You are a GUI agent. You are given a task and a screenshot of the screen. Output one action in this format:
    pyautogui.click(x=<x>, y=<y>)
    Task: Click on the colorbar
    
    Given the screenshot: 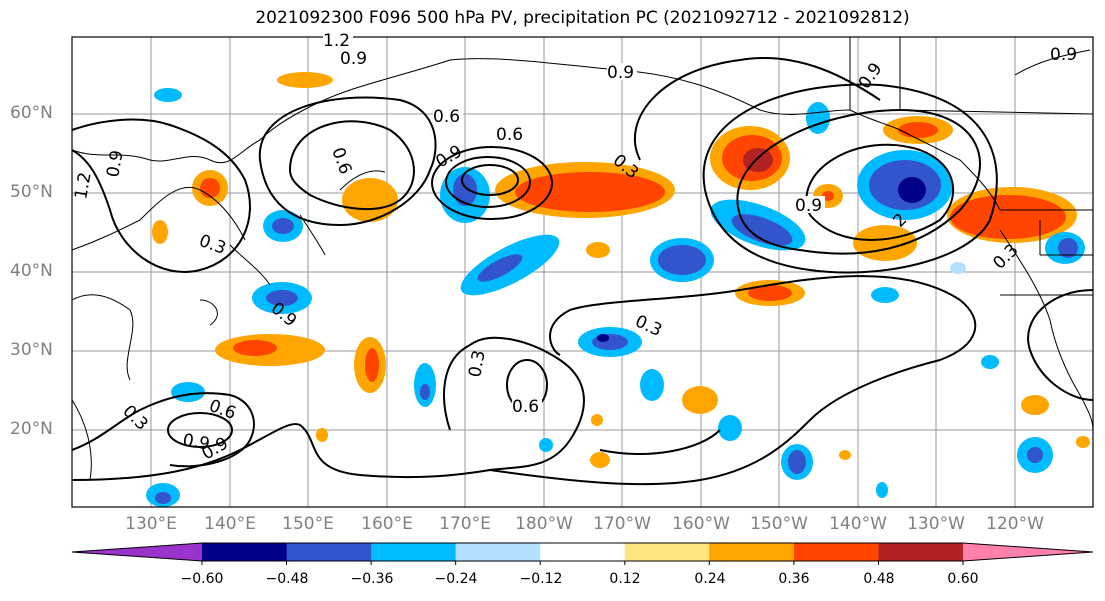 What is the action you would take?
    pyautogui.click(x=582, y=553)
    